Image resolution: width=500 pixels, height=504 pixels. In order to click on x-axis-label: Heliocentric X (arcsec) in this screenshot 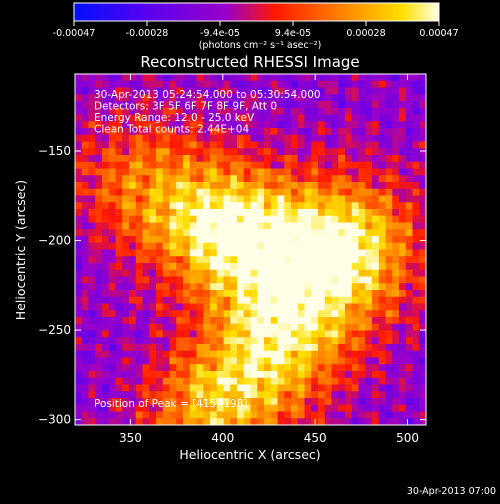, I will do `click(249, 454)`.